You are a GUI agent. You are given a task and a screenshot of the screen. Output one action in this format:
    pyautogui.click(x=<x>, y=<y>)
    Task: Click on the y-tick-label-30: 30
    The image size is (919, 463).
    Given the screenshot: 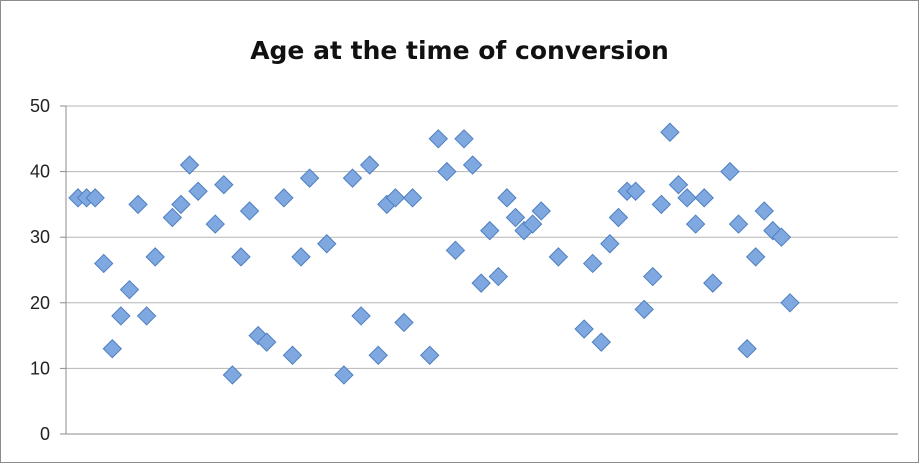 What is the action you would take?
    pyautogui.click(x=40, y=237)
    